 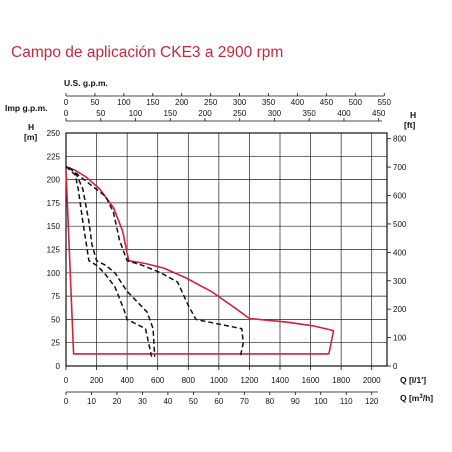 I want to click on bottom-m3h-tick-label: 70, so click(x=244, y=401).